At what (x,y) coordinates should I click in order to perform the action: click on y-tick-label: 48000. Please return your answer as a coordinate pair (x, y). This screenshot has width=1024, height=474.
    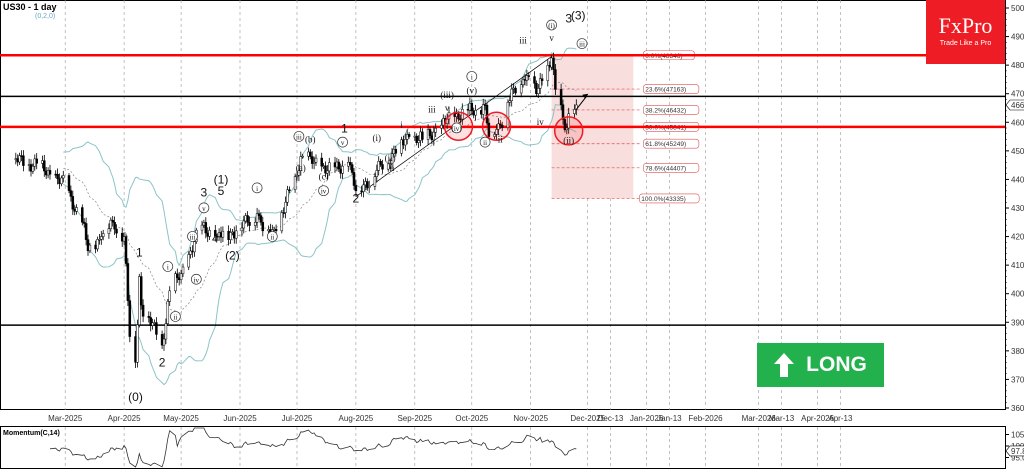
    Looking at the image, I should click on (1017, 65).